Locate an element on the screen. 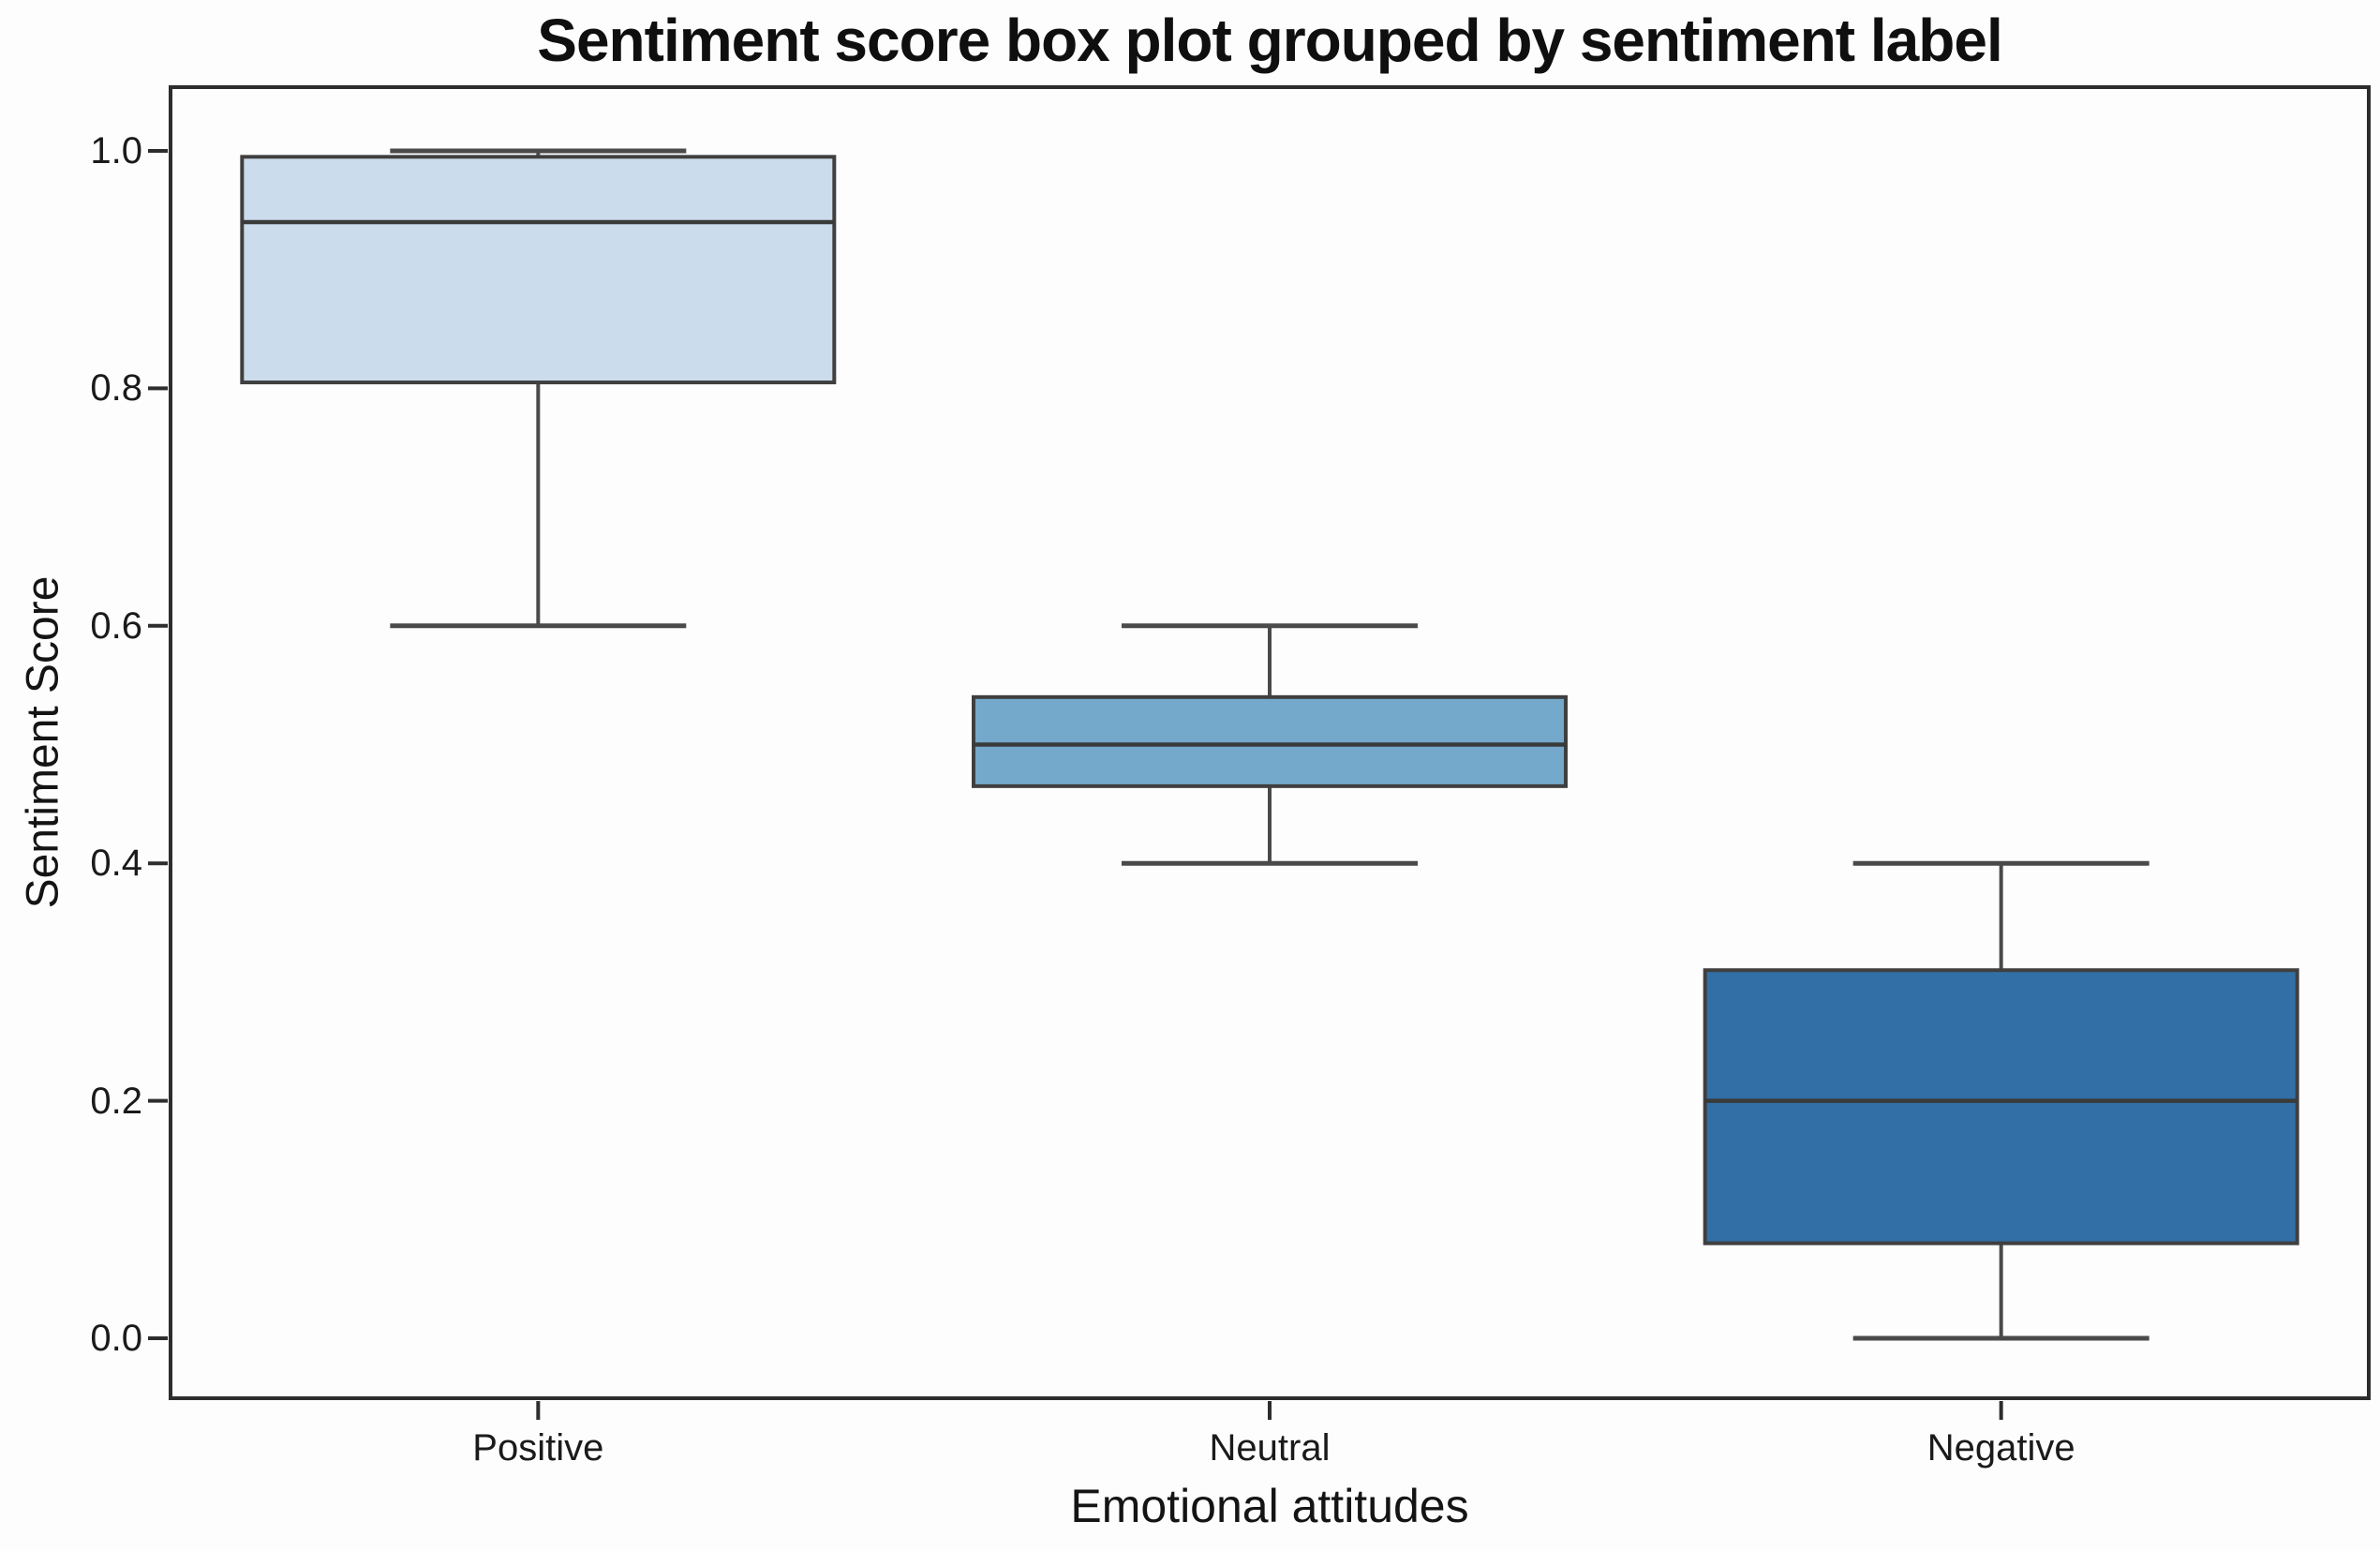  box-group-neutral is located at coordinates (1270, 744).